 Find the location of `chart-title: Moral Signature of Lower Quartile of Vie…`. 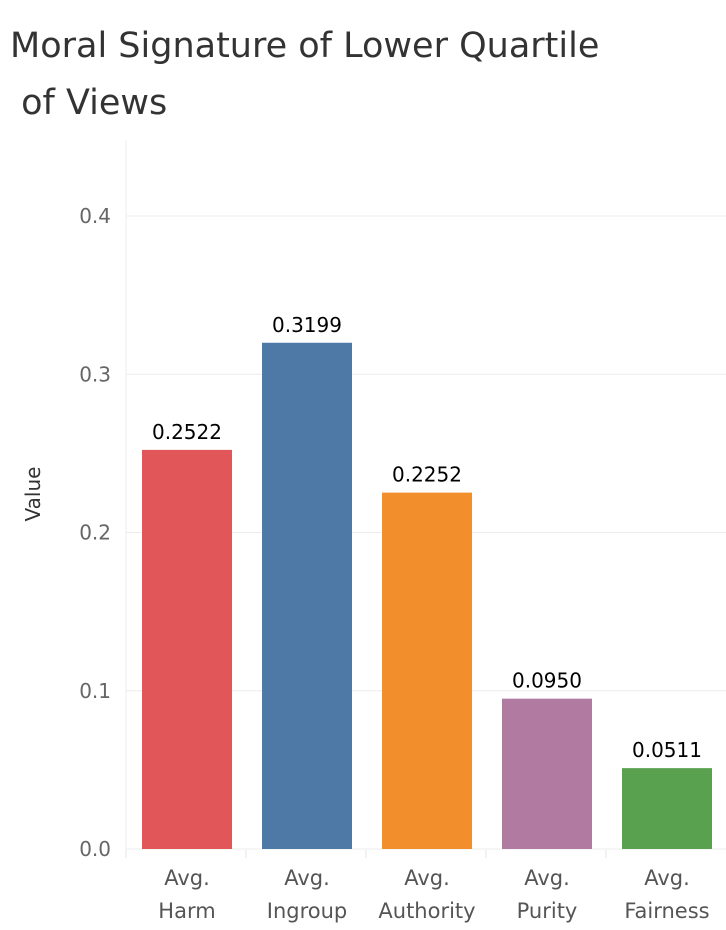

chart-title: Moral Signature of Lower Quartile of Vie… is located at coordinates (360, 75).